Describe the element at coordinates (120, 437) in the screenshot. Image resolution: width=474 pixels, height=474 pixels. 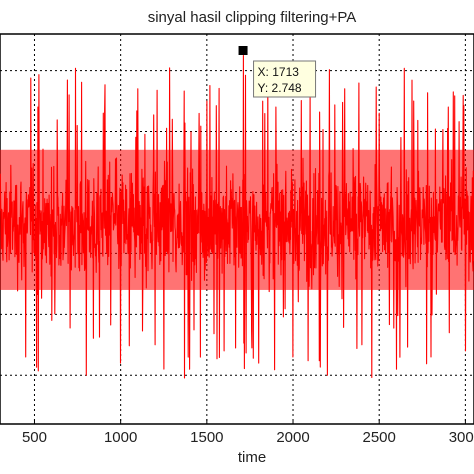
I see `x-tick-label: 1000` at that location.